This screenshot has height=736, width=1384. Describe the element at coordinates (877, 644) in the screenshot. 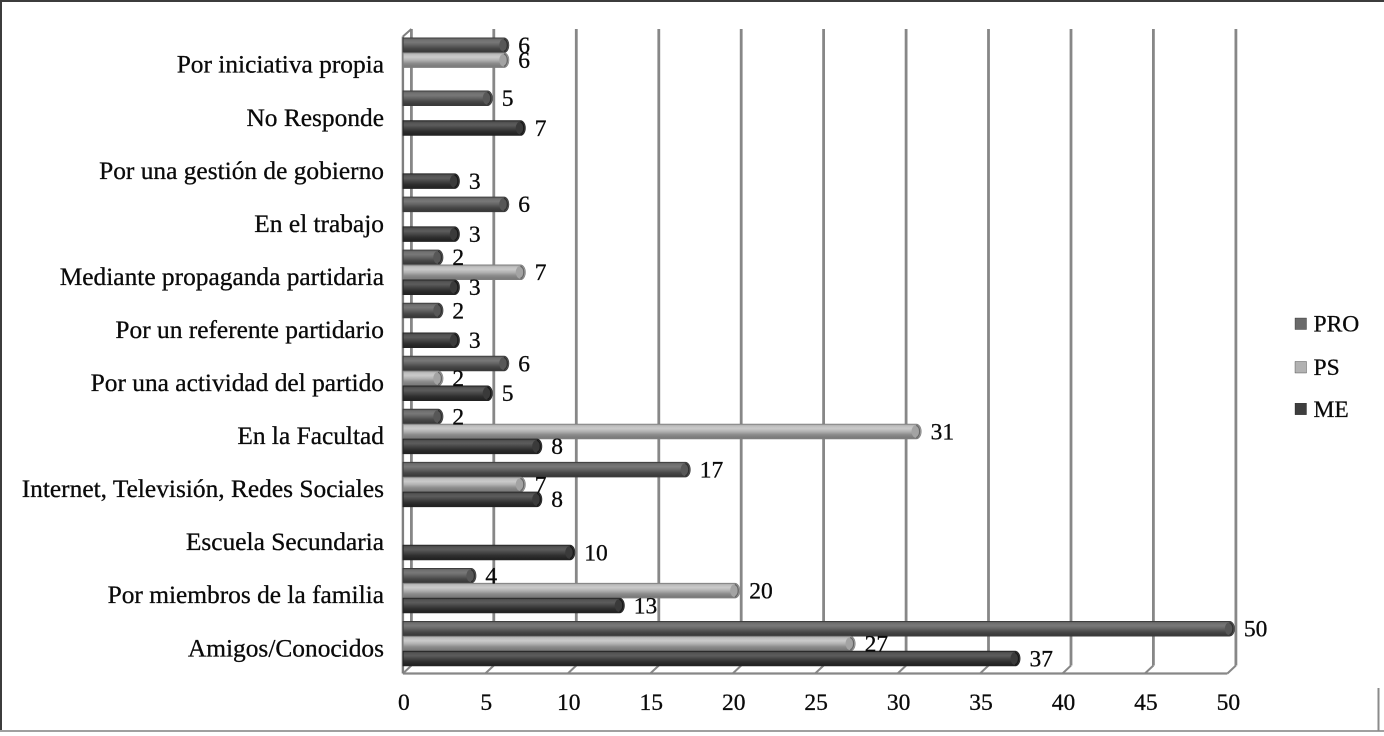

I see `svg-text: 27` at that location.